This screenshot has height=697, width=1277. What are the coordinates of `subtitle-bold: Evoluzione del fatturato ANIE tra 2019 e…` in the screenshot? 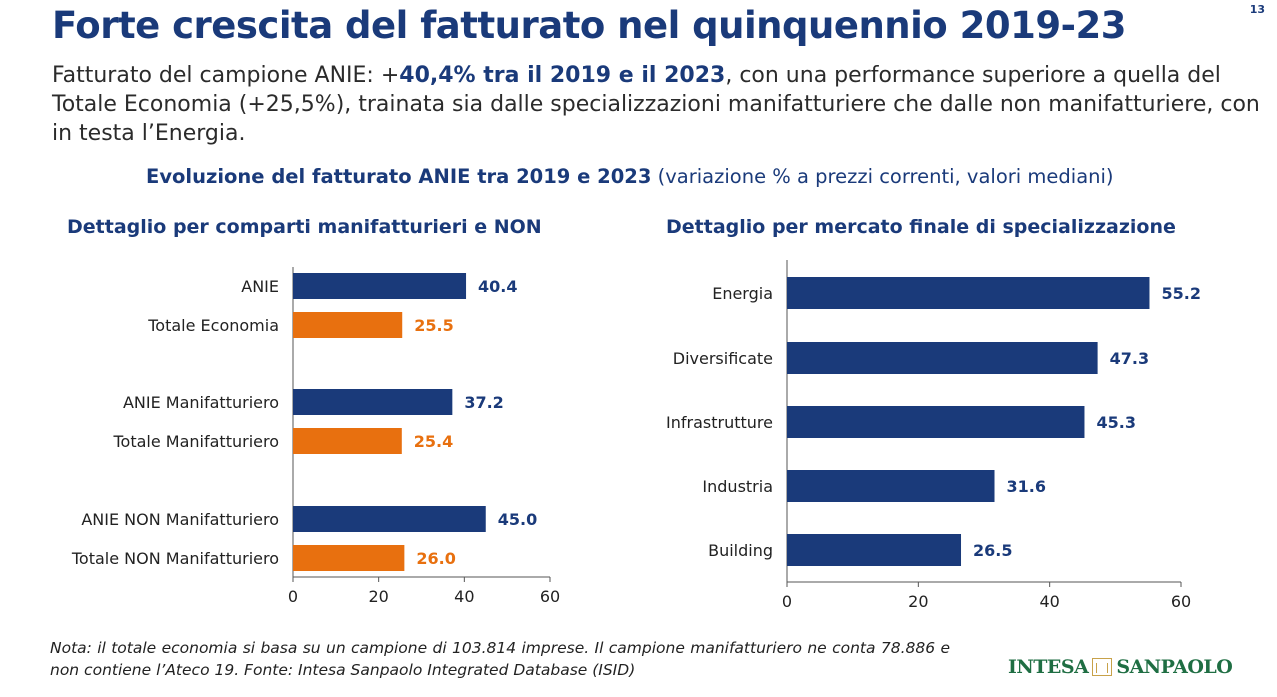 It's located at (399, 176).